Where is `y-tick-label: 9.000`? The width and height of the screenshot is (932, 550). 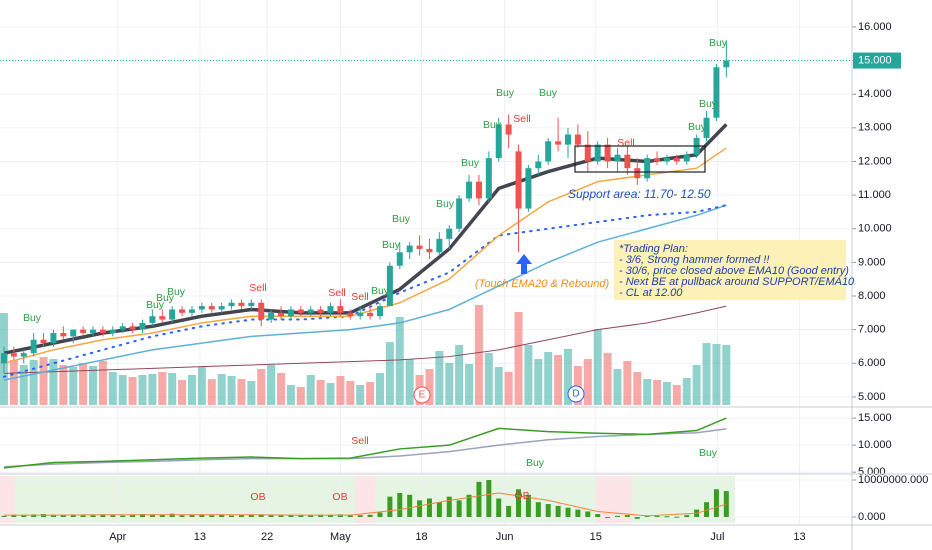
y-tick-label: 9.000 is located at coordinates (872, 262).